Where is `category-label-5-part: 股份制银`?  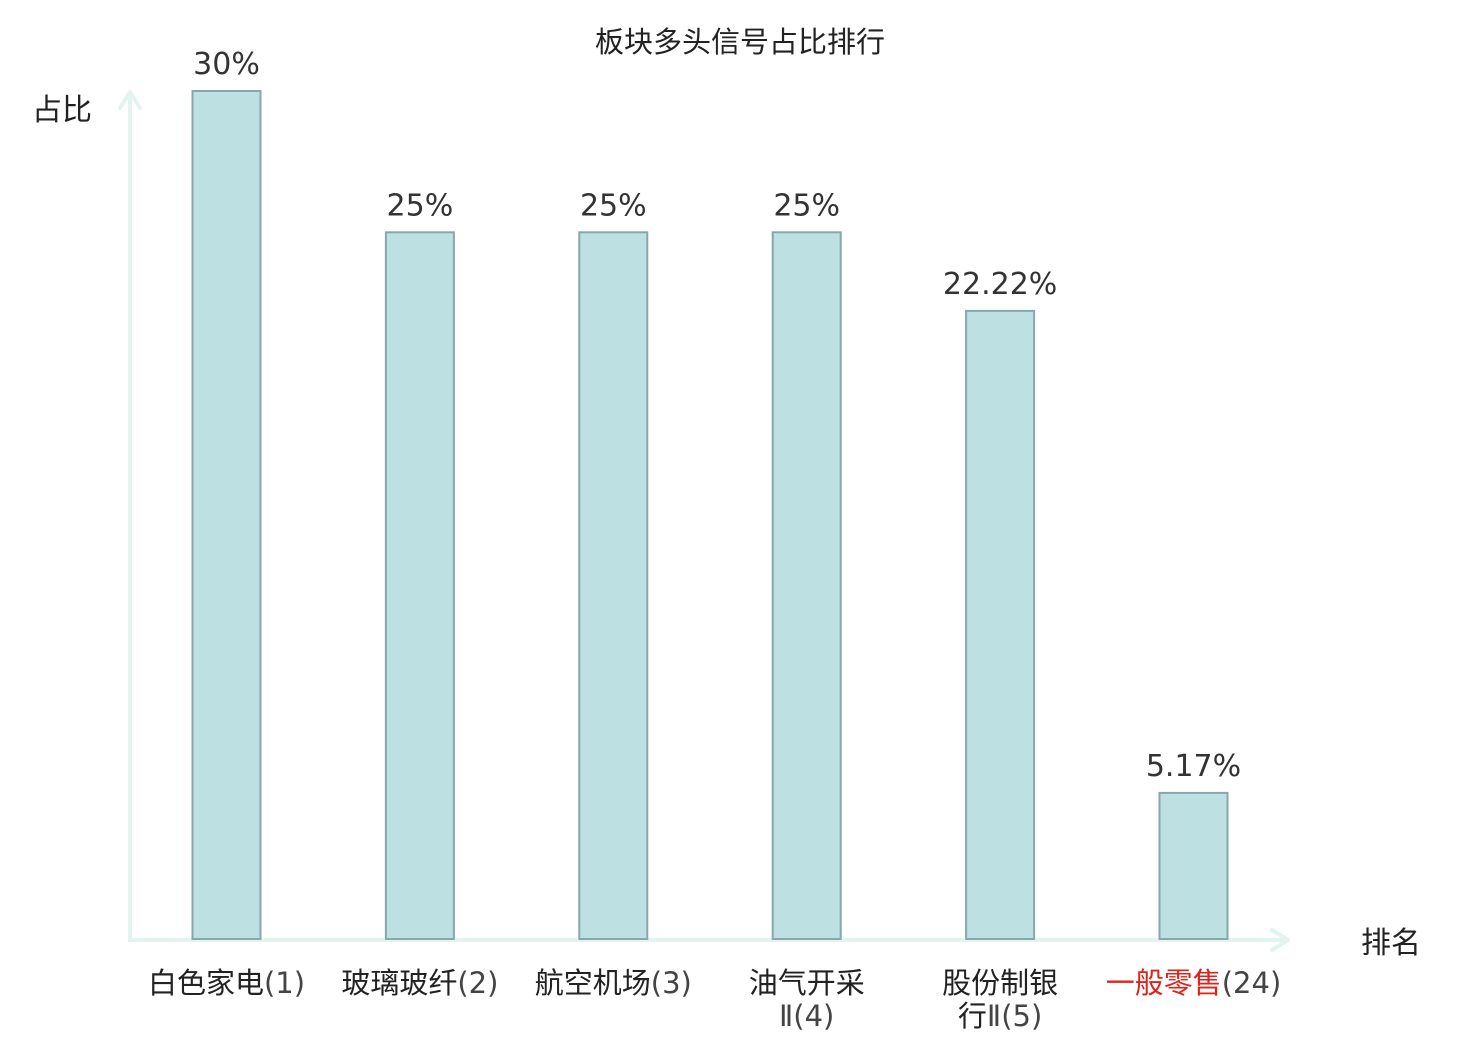 category-label-5-part: 股份制银 is located at coordinates (1000, 983).